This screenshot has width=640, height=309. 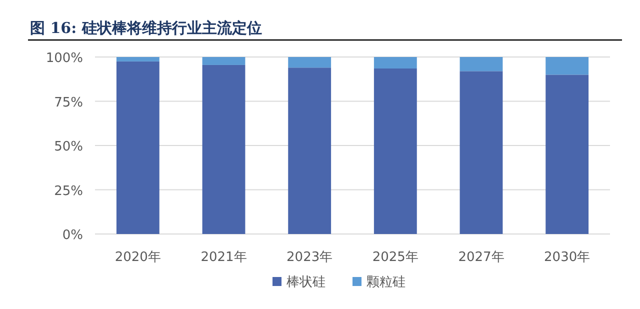 I want to click on x-tick-label: 2020年, so click(x=137, y=257).